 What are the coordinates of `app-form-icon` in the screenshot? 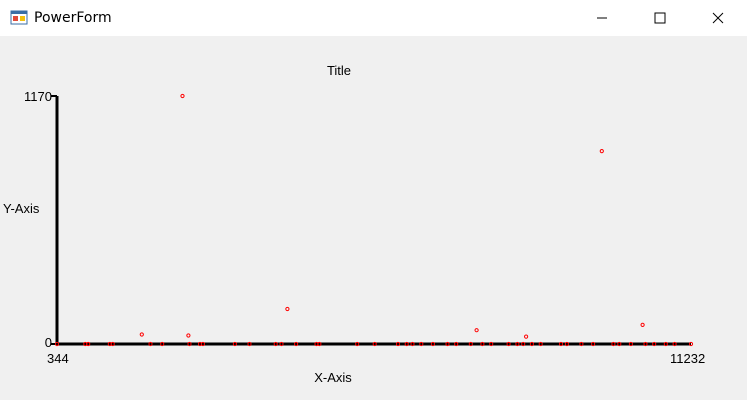 It's located at (19, 17).